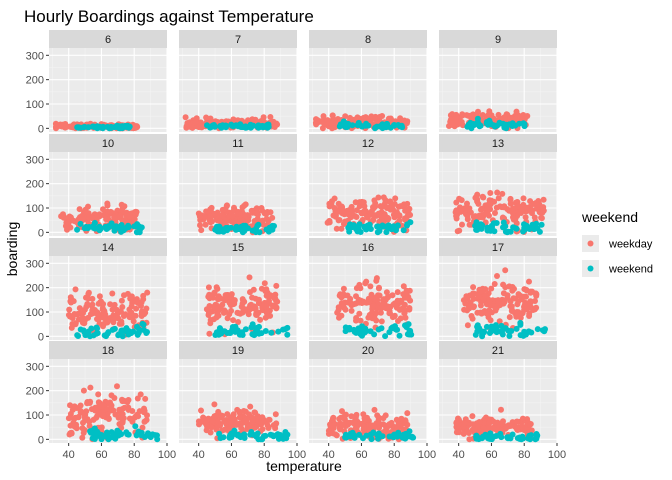 The width and height of the screenshot is (672, 480). I want to click on legend-label-weekend: weekend, so click(630, 270).